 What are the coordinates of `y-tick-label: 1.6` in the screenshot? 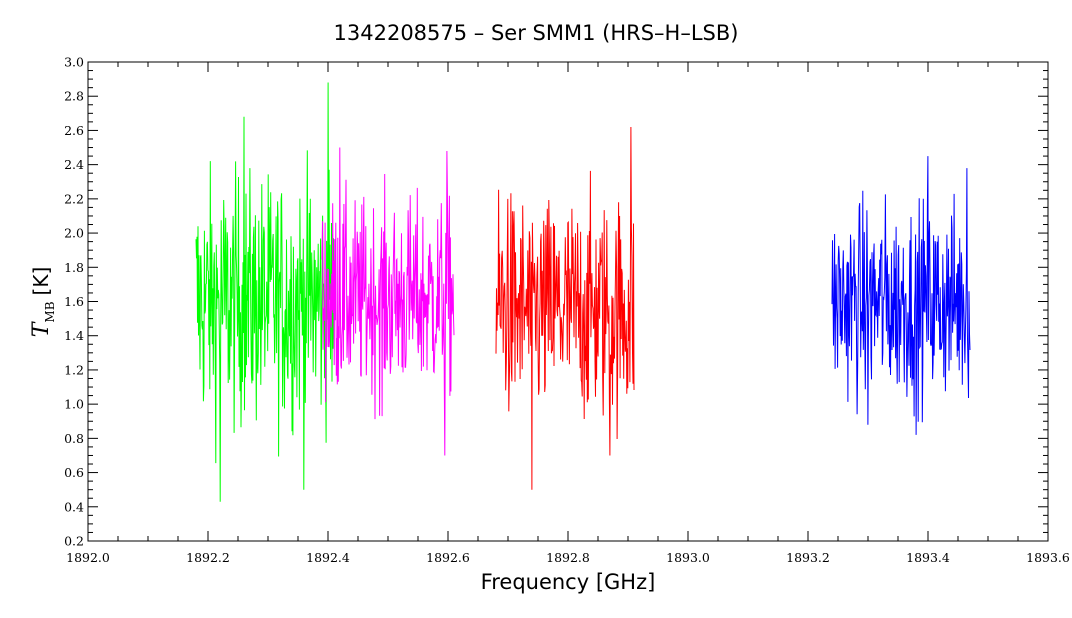 It's located at (74, 301).